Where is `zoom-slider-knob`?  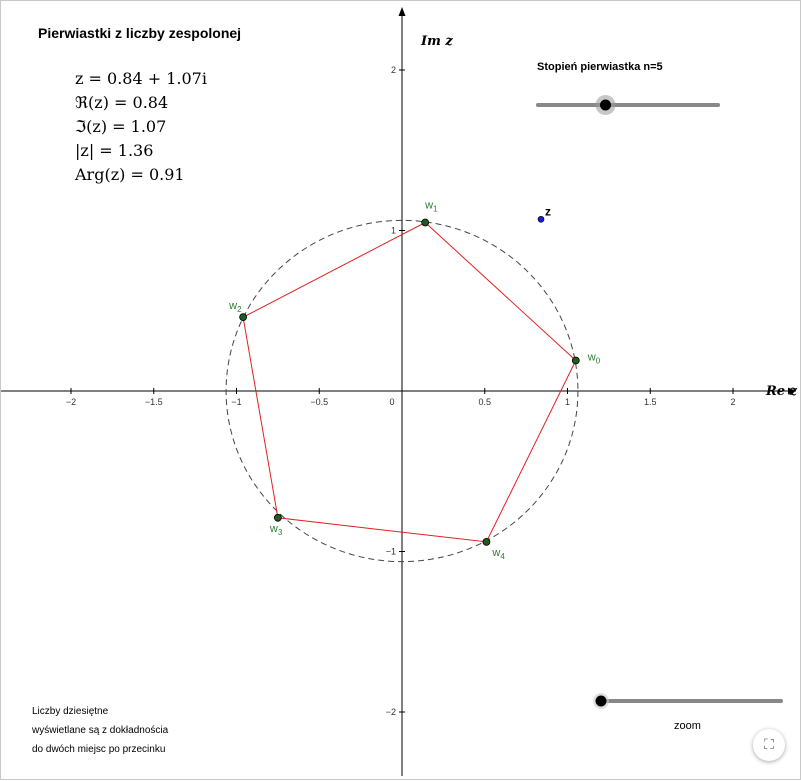
zoom-slider-knob is located at coordinates (601, 701).